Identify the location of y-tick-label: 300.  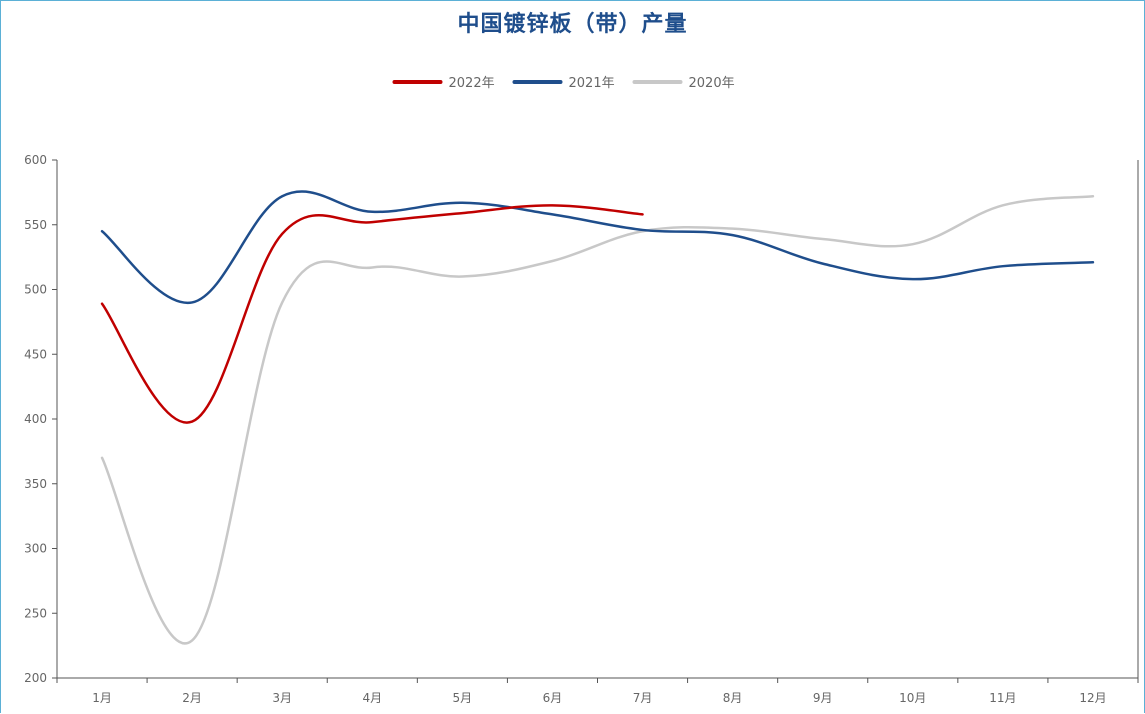
(35, 549).